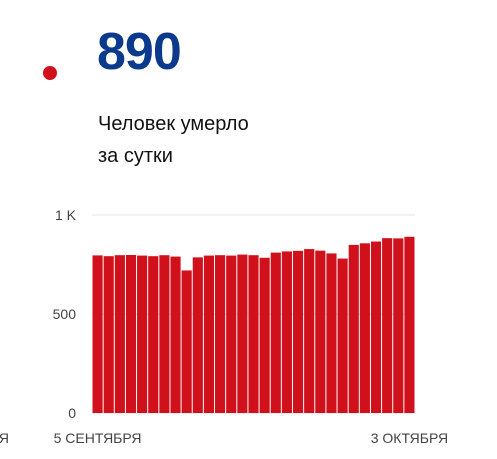  I want to click on y-tick-label: 1 K, so click(66, 215).